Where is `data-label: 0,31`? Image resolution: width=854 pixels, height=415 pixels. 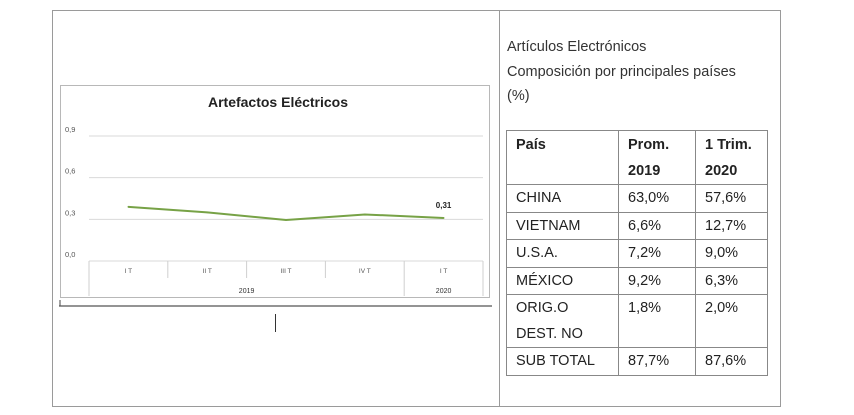
data-label: 0,31 is located at coordinates (444, 205).